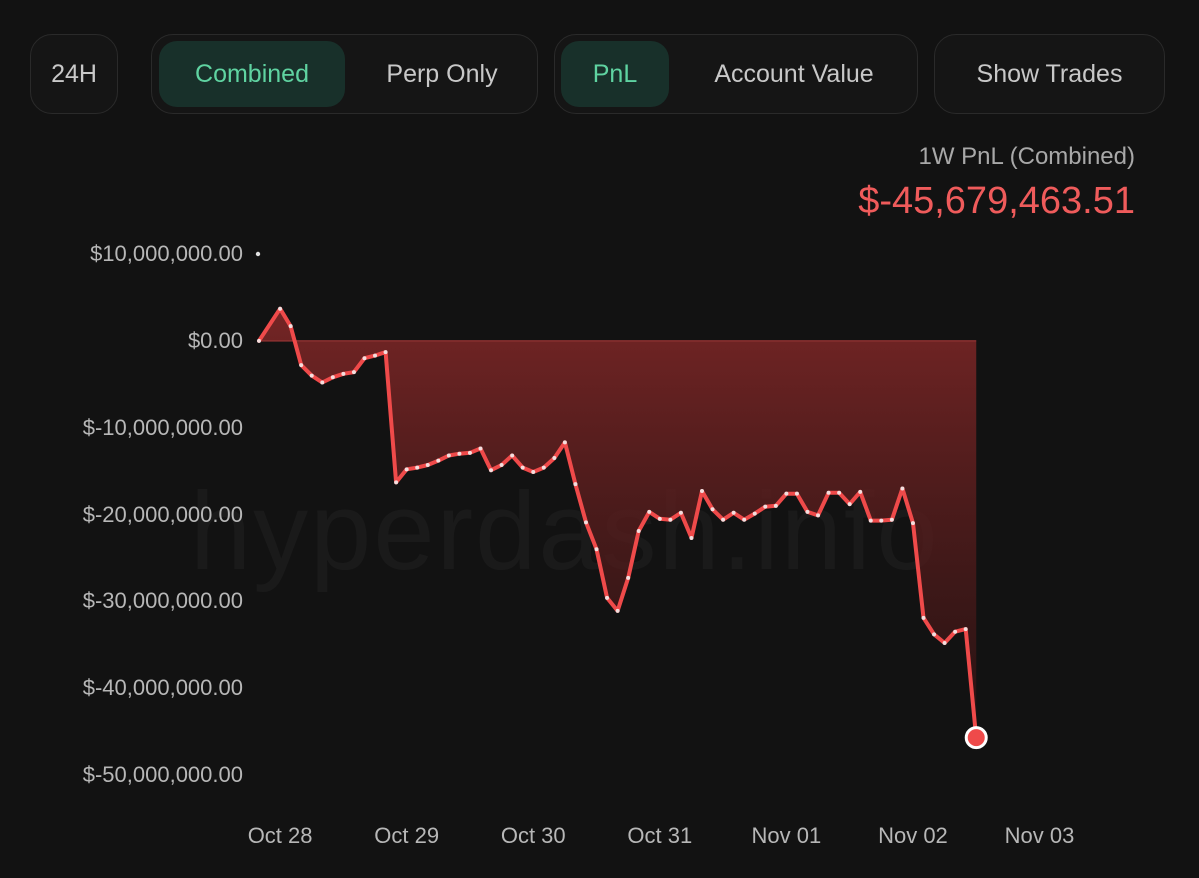 The height and width of the screenshot is (878, 1199). Describe the element at coordinates (162, 774) in the screenshot. I see `y-tick-label: $-50,000,000.00` at that location.